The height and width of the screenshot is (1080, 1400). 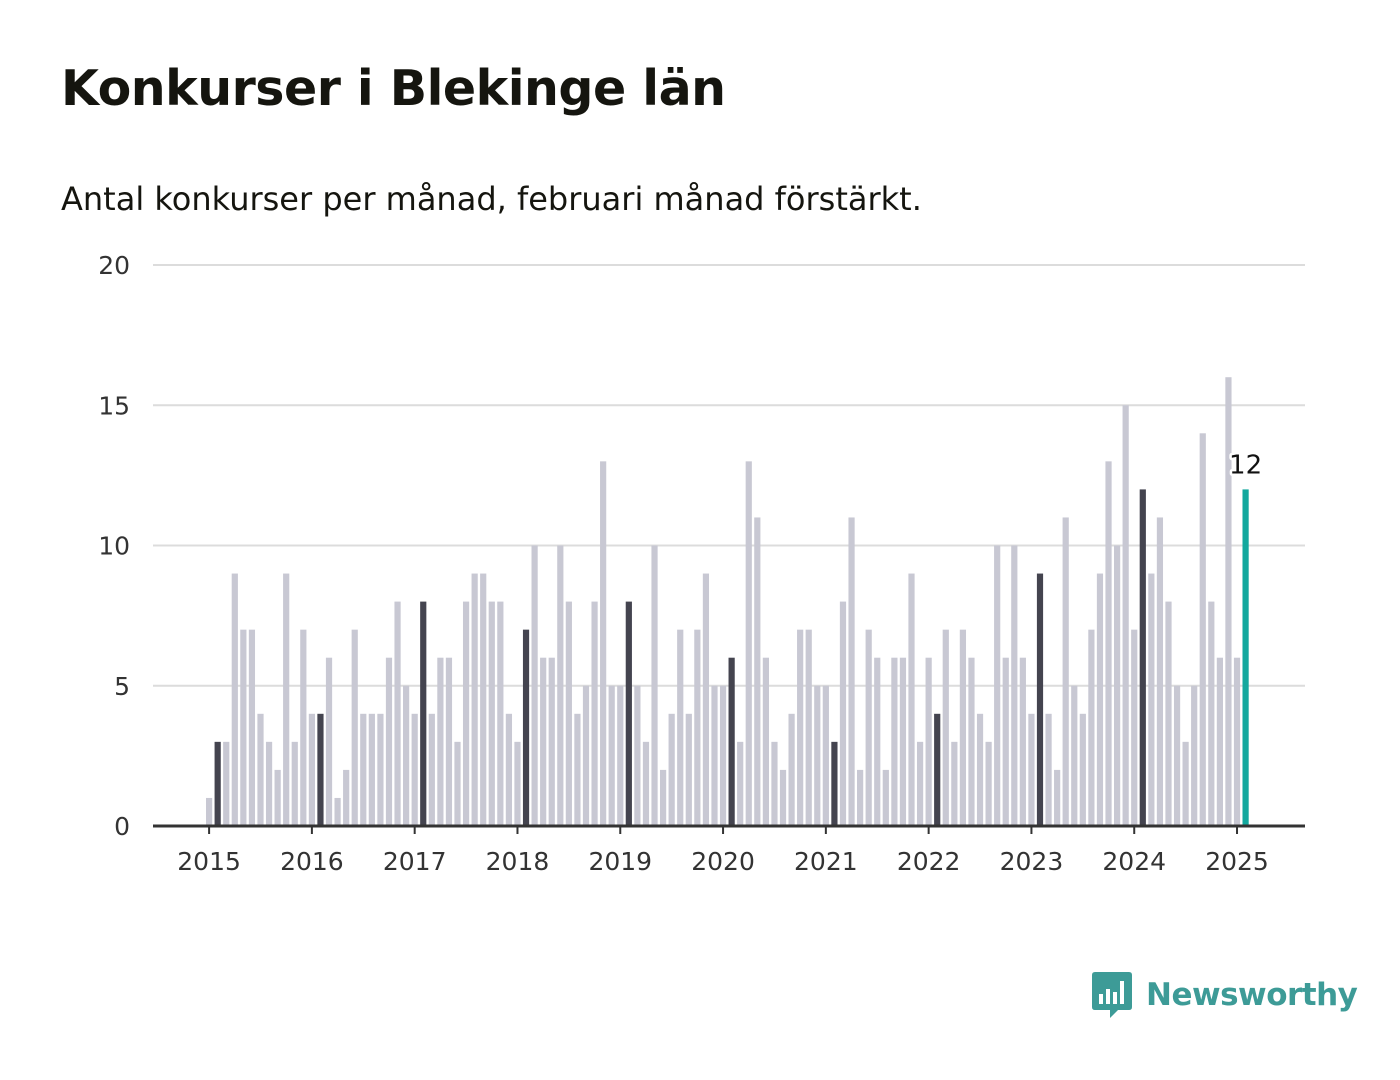 I want to click on newsworthy-brand: Newsworthy, so click(x=1224, y=995).